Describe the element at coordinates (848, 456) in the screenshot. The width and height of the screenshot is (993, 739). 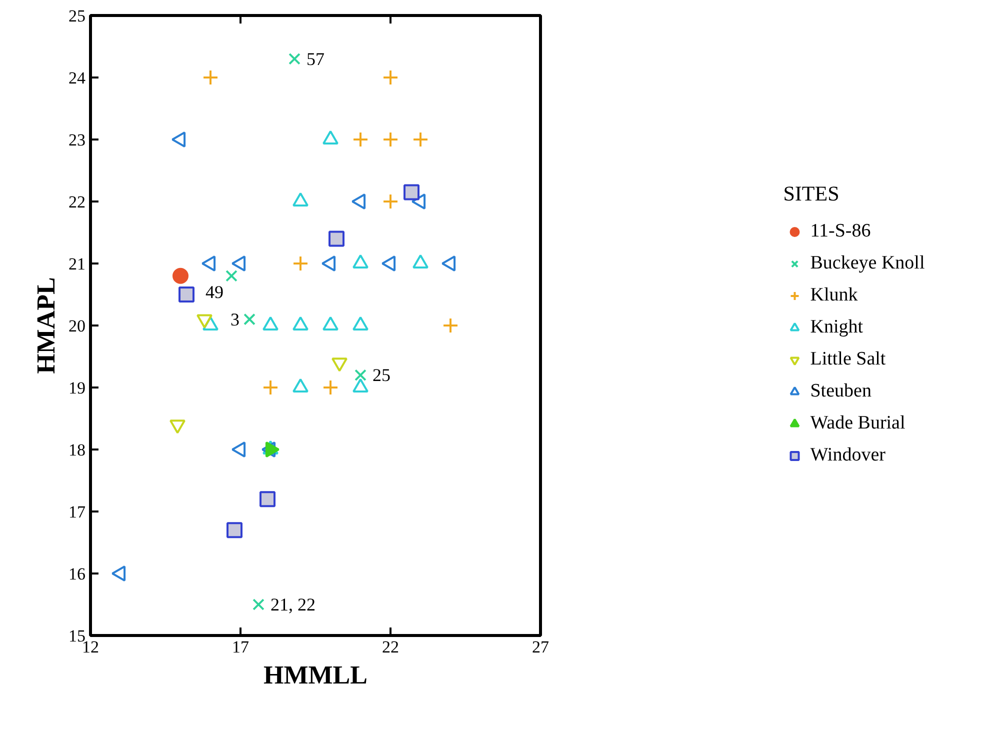
I see `legend-label: Windover` at that location.